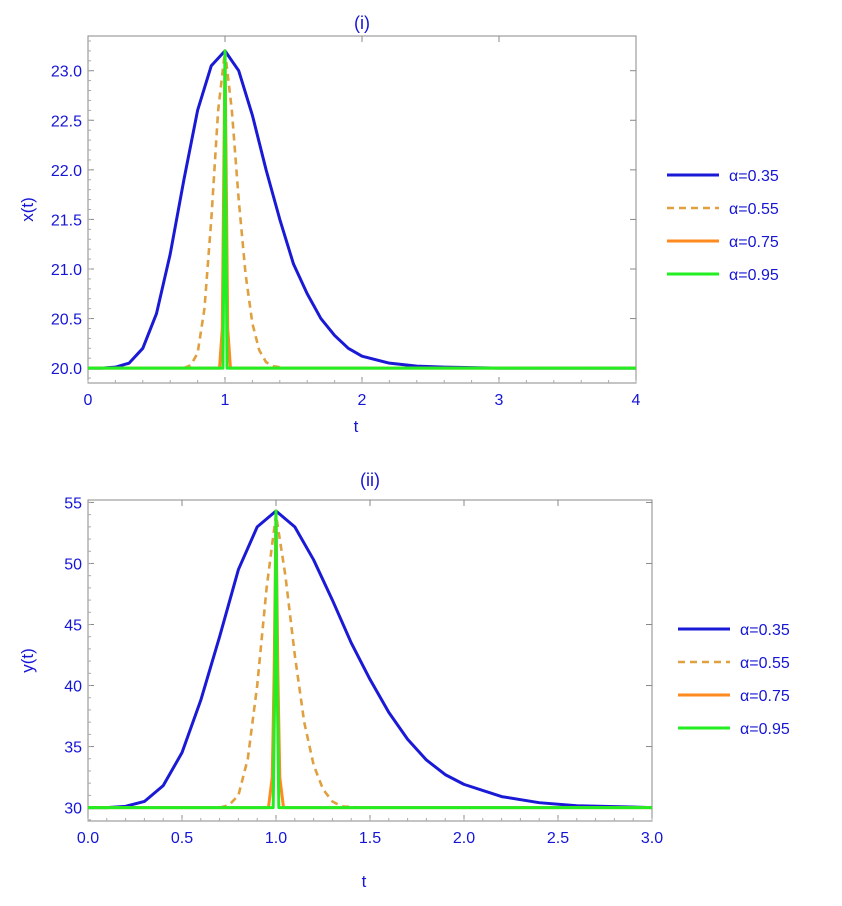 The width and height of the screenshot is (842, 906). What do you see at coordinates (66, 369) in the screenshot?
I see `y-tick-label: 20.0` at bounding box center [66, 369].